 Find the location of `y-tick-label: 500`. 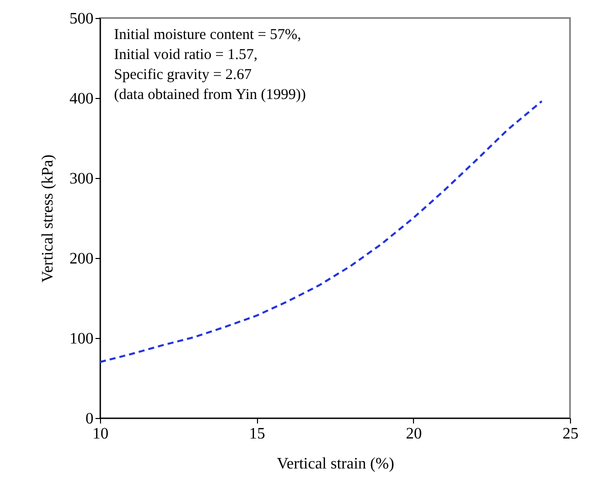

y-tick-label: 500 is located at coordinates (82, 19).